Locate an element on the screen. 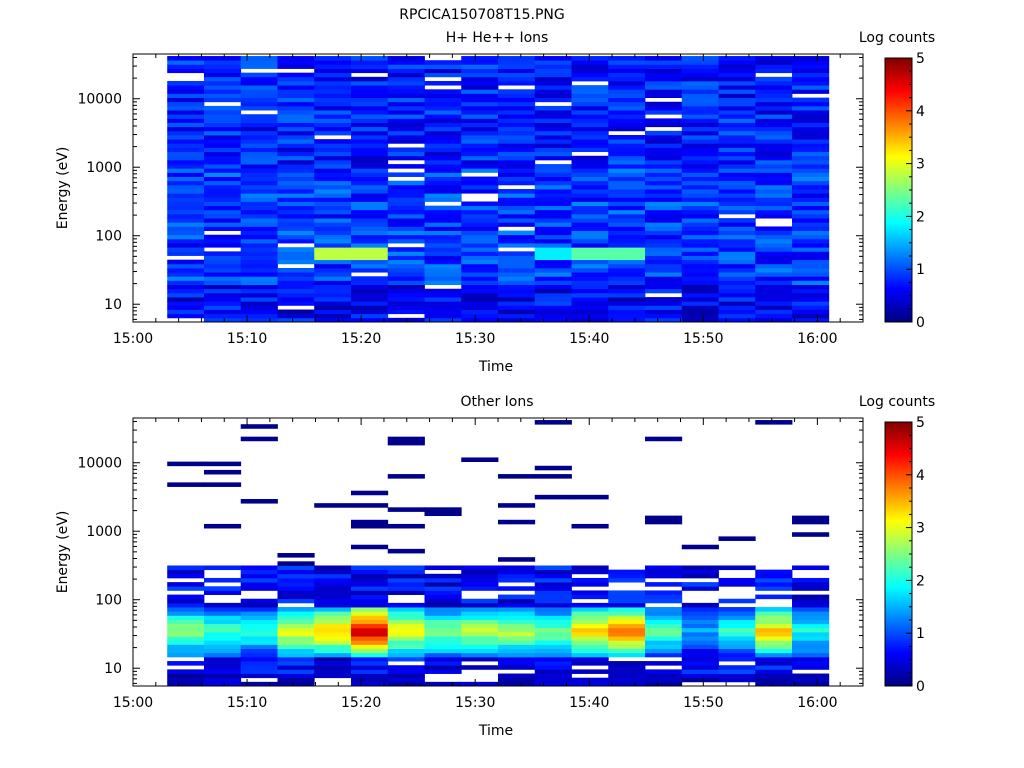 This screenshot has width=1024, height=768. x-tick-label: 15:10 is located at coordinates (247, 703).